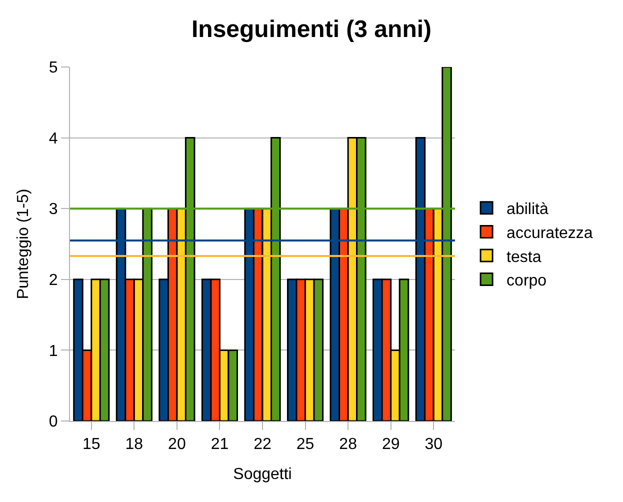 This screenshot has width=623, height=502. I want to click on legend-label: testa, so click(524, 257).